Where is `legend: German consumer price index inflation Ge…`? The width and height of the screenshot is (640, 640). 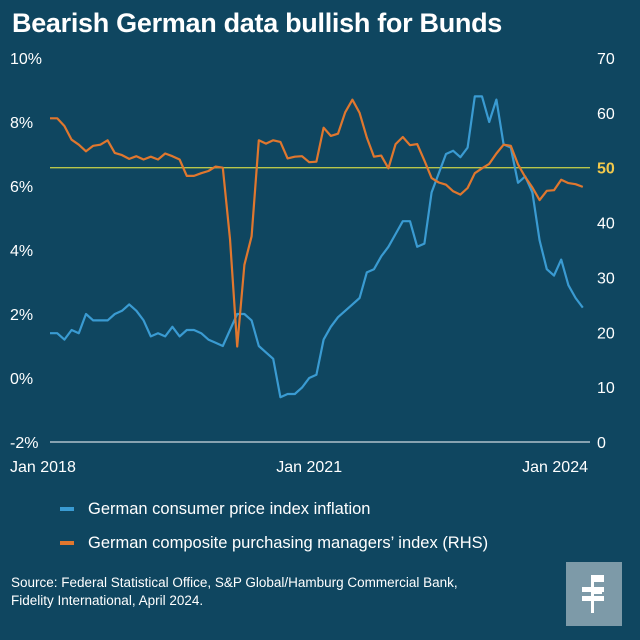
legend: German consumer price index inflation Ge… is located at coordinates (274, 526).